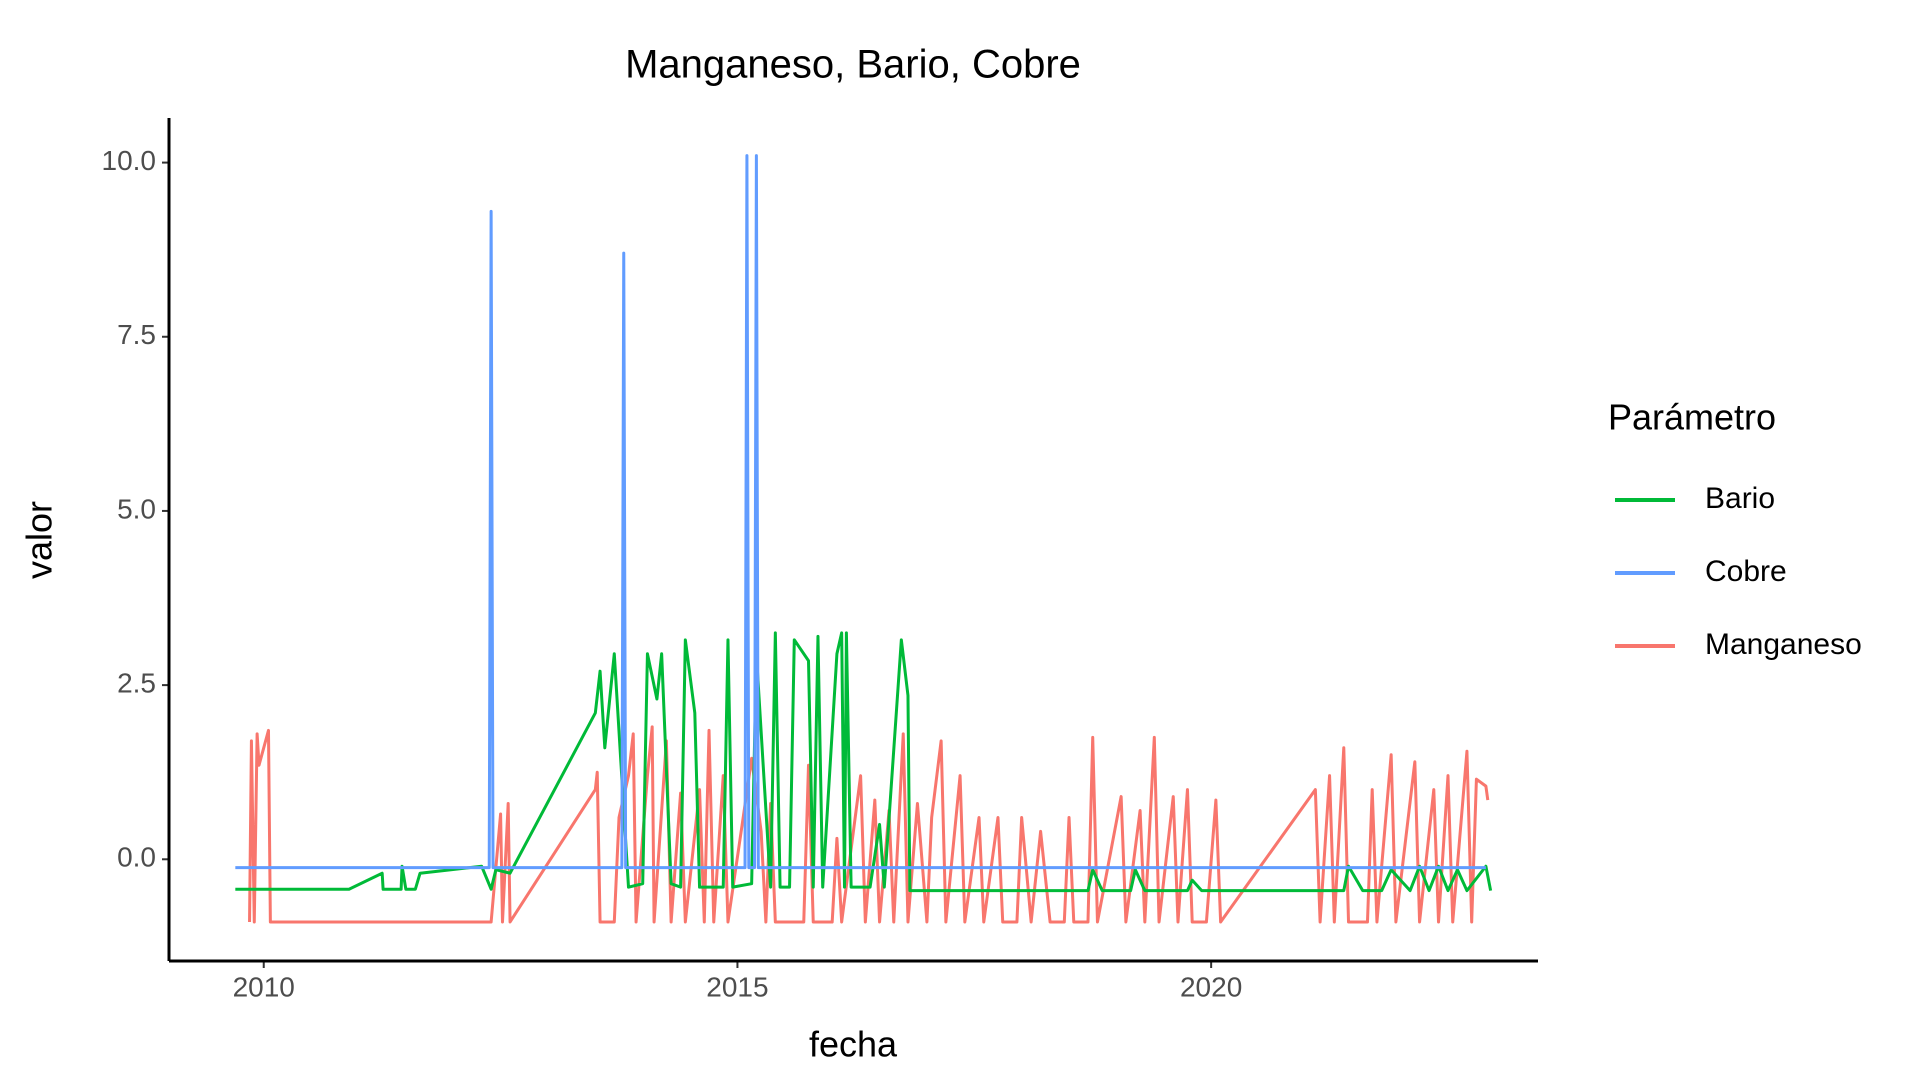 This screenshot has height=1080, width=1920. Describe the element at coordinates (39, 540) in the screenshot. I see `y-axis-label: valor` at that location.